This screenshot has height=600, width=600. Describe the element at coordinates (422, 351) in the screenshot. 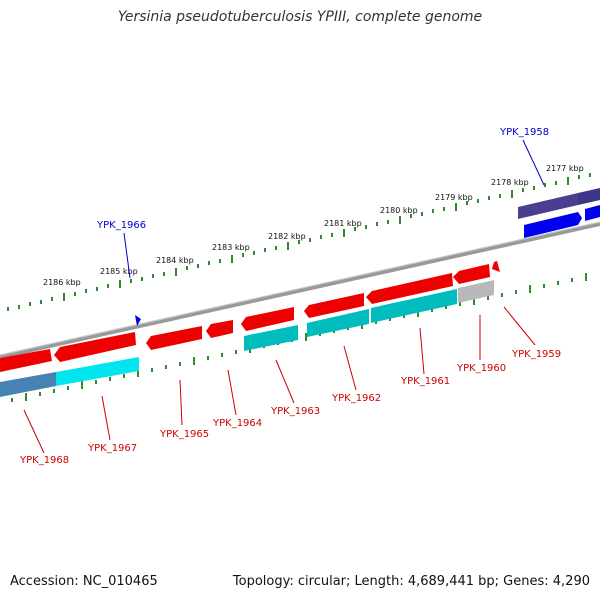

I see `leader-ypk-1961` at that location.